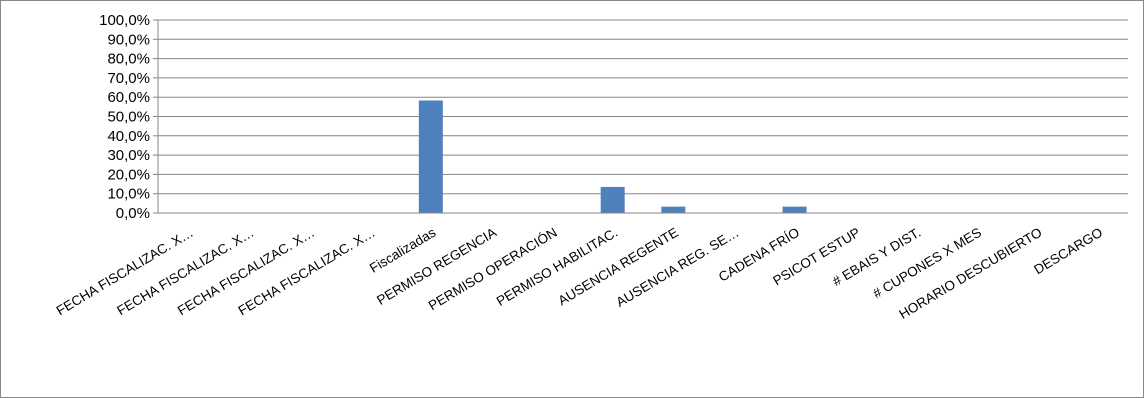 Image resolution: width=1144 pixels, height=398 pixels. I want to click on y-tick-label: 90,0%, so click(128, 39).